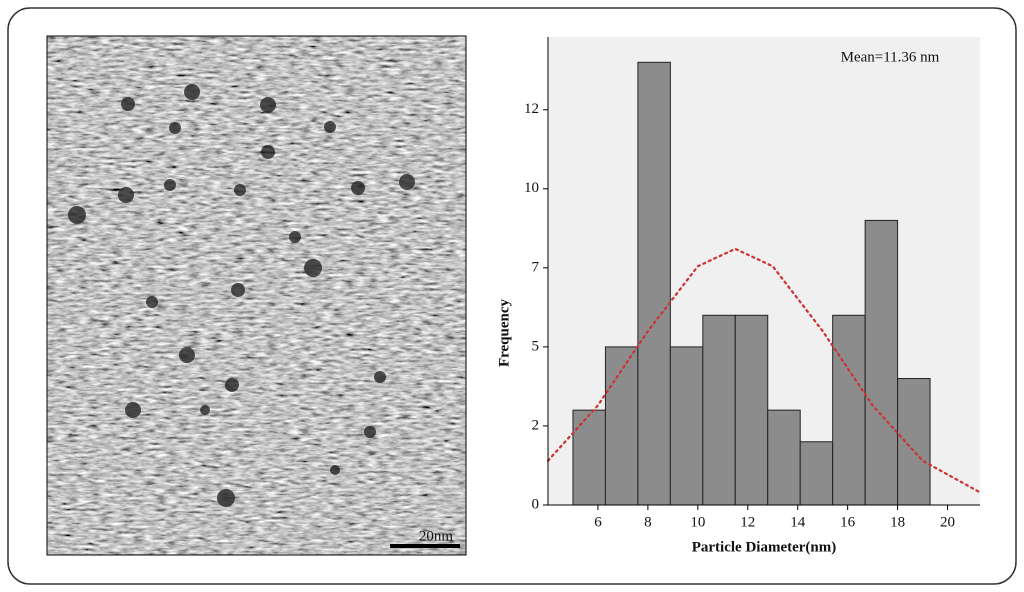 The height and width of the screenshot is (592, 1024). Describe the element at coordinates (798, 522) in the screenshot. I see `x-tick-label: 14` at that location.